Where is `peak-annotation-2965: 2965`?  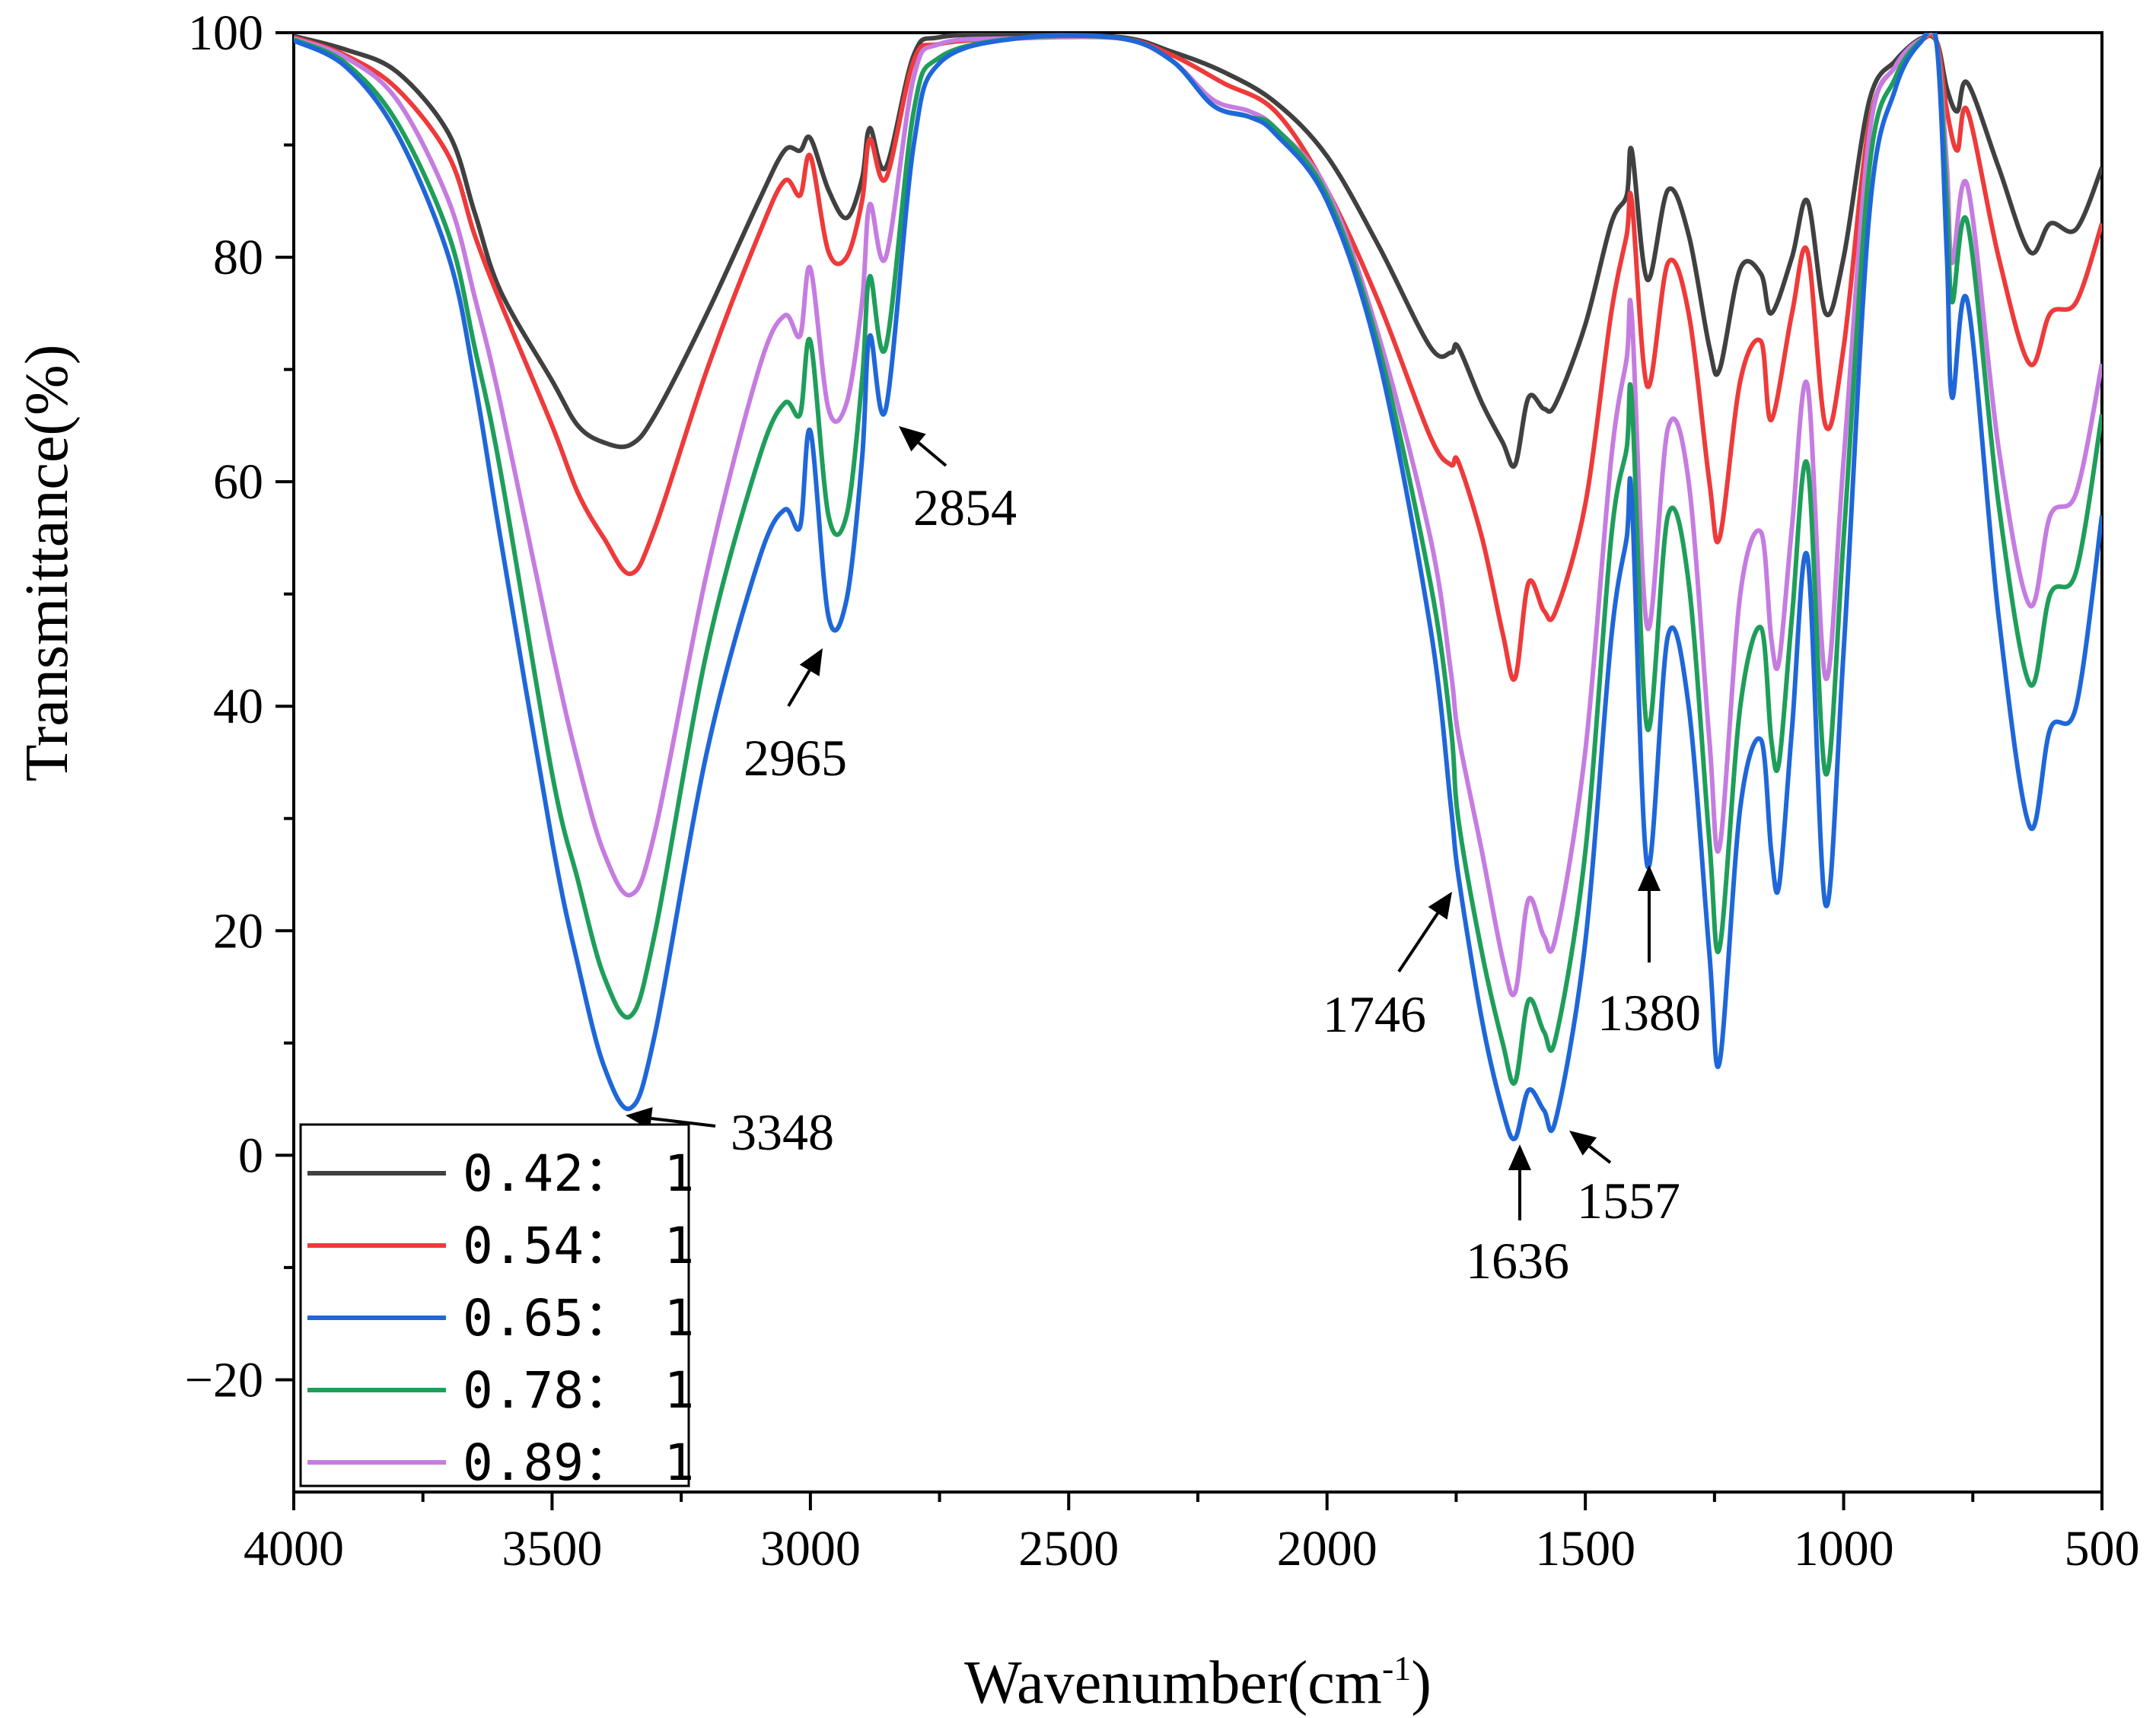 peak-annotation-2965: 2965 is located at coordinates (796, 758).